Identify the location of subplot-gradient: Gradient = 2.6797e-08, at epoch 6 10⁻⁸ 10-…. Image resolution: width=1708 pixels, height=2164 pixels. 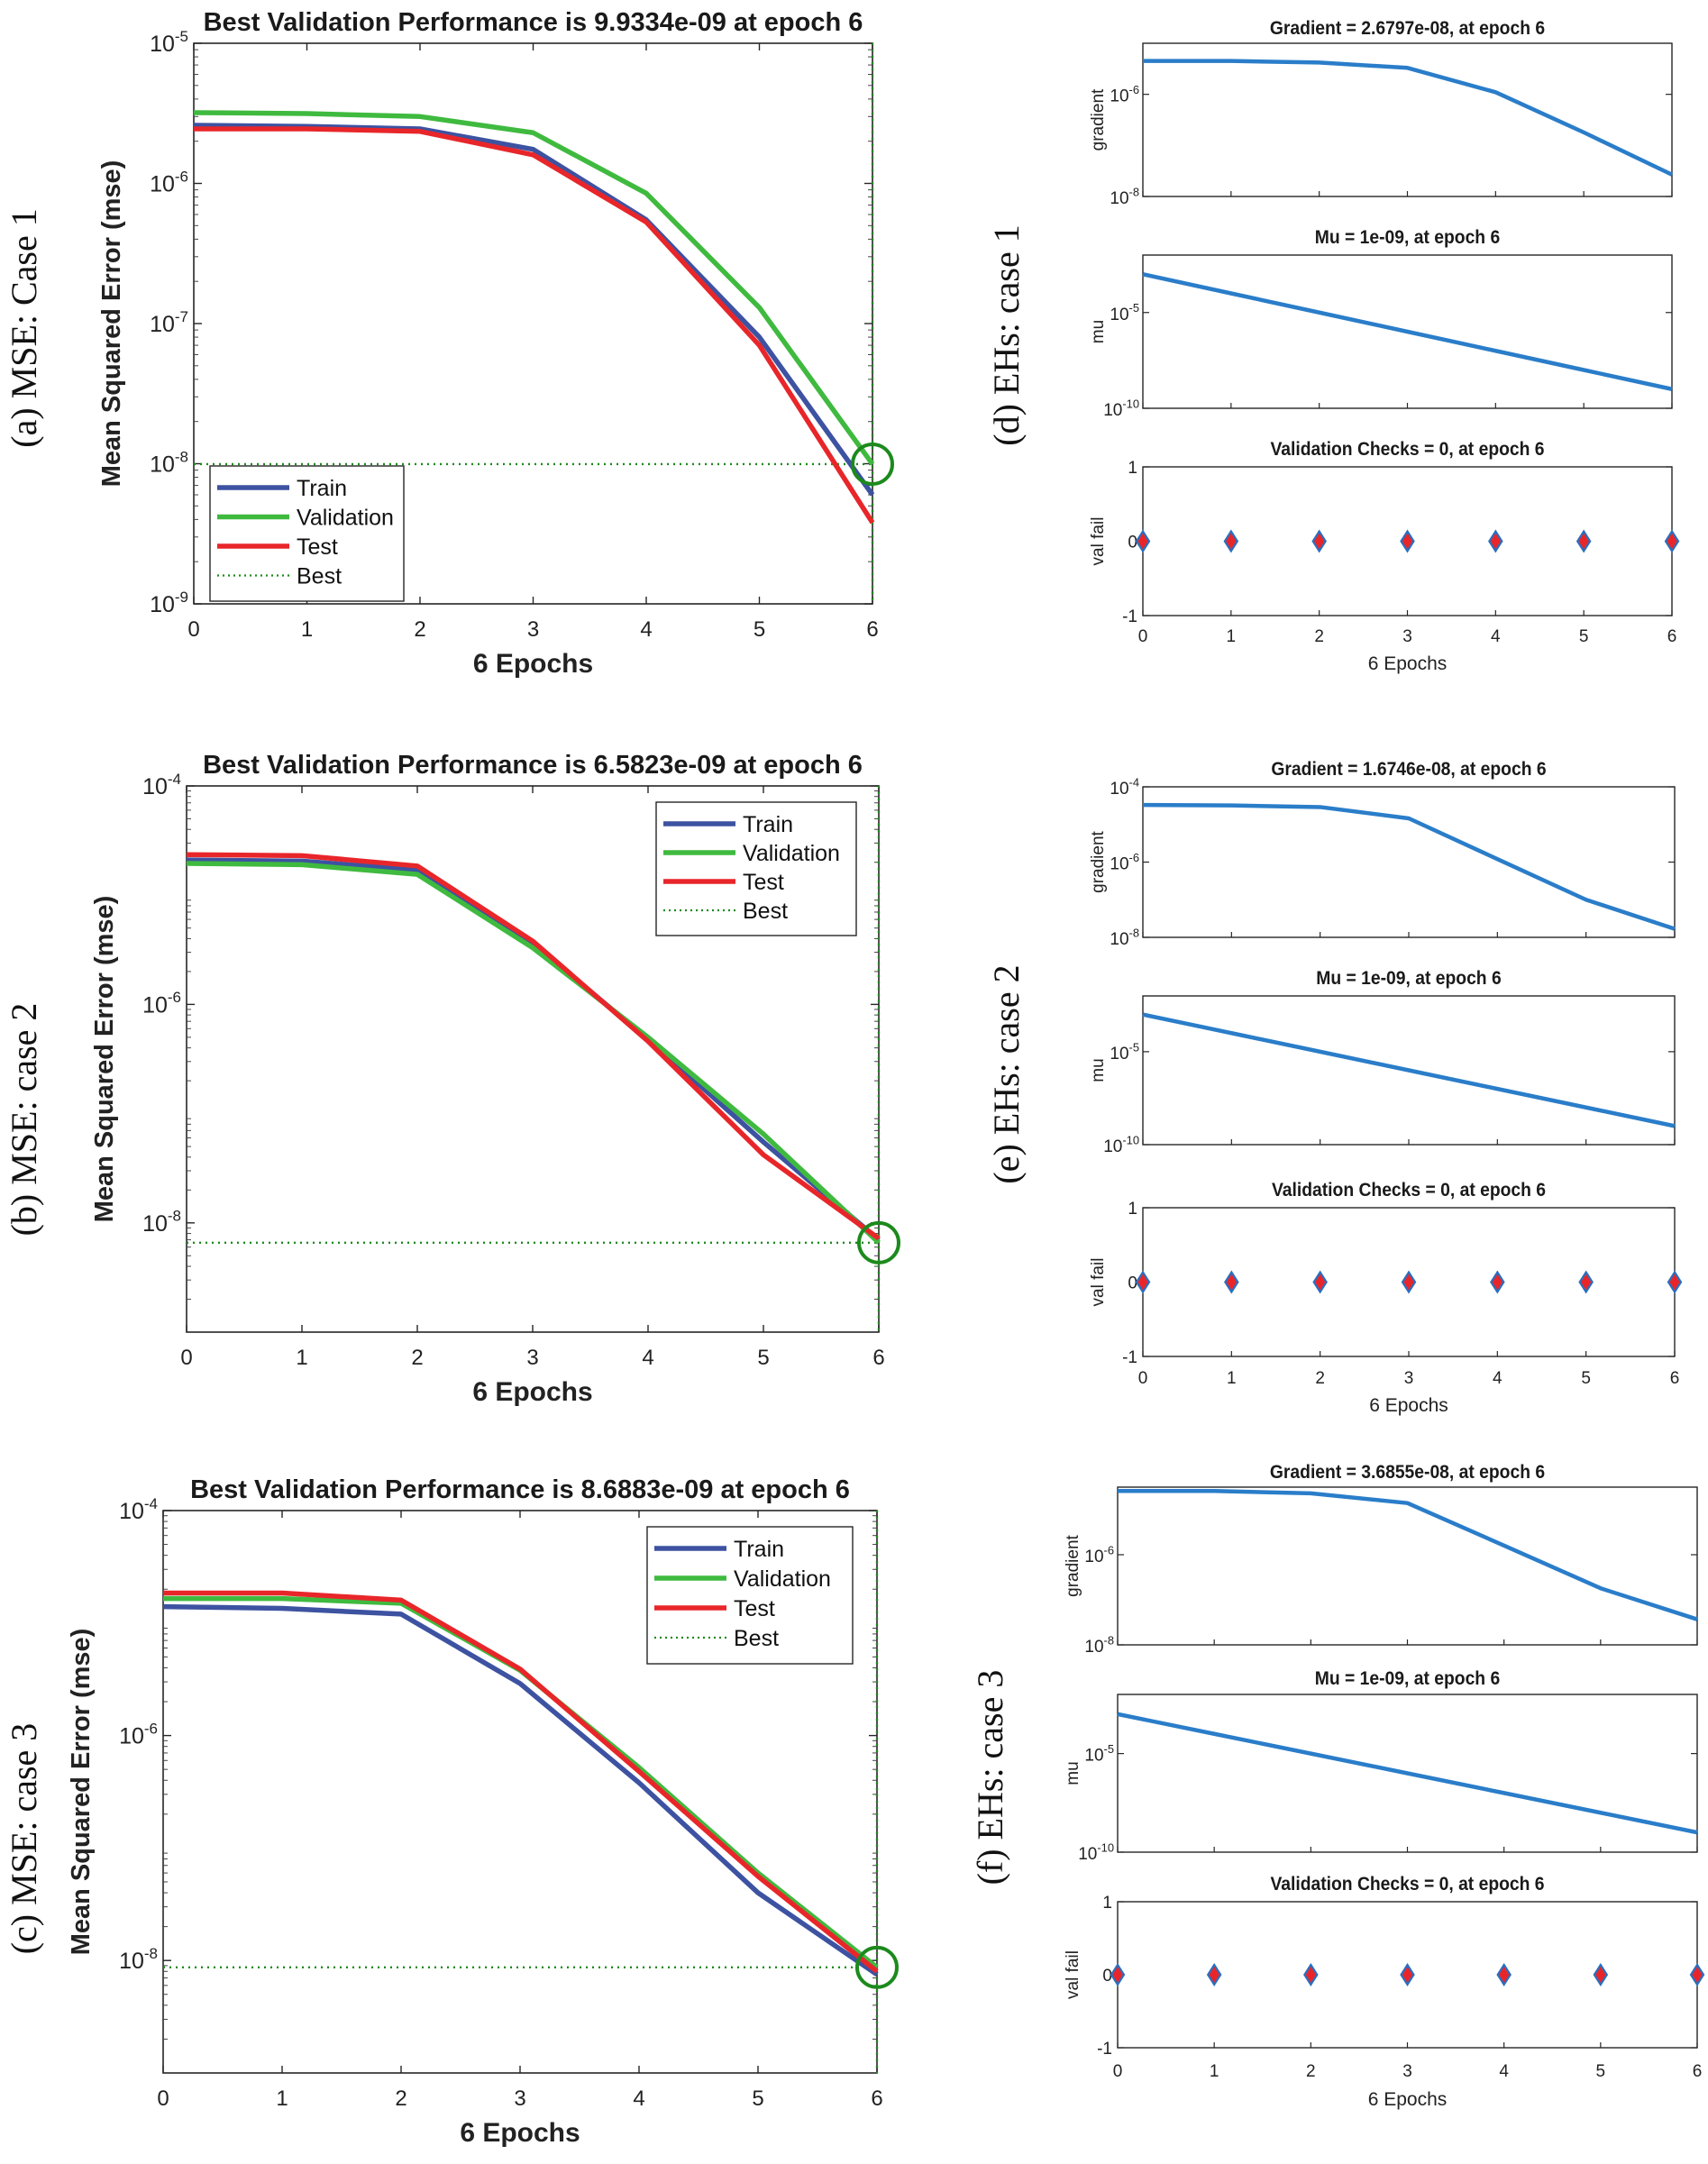
(1381, 113).